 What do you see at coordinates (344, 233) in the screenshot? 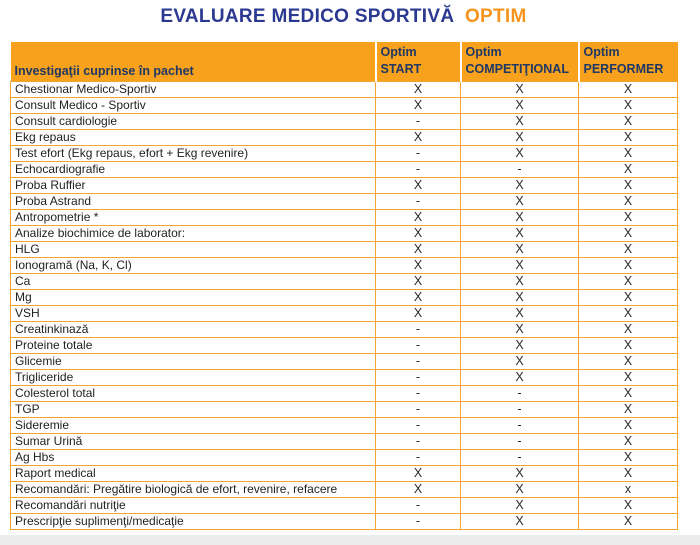
I see `table-row: Analize biochimice de laborator: X X X` at bounding box center [344, 233].